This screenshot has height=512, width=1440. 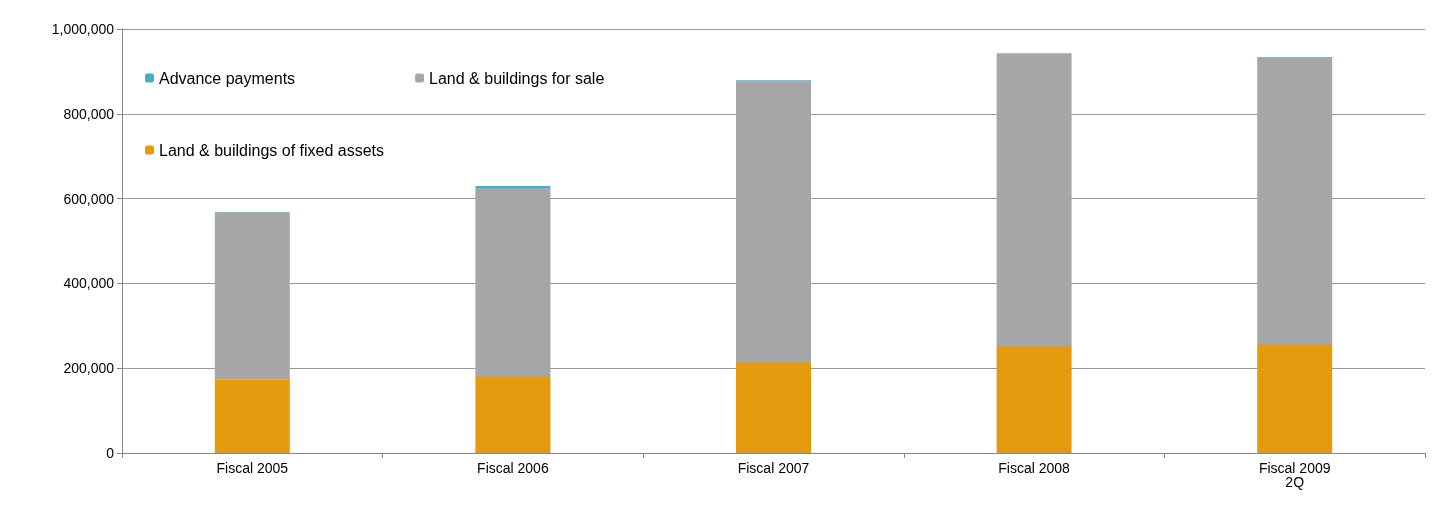 What do you see at coordinates (227, 78) in the screenshot?
I see `legend-label: Advance payments` at bounding box center [227, 78].